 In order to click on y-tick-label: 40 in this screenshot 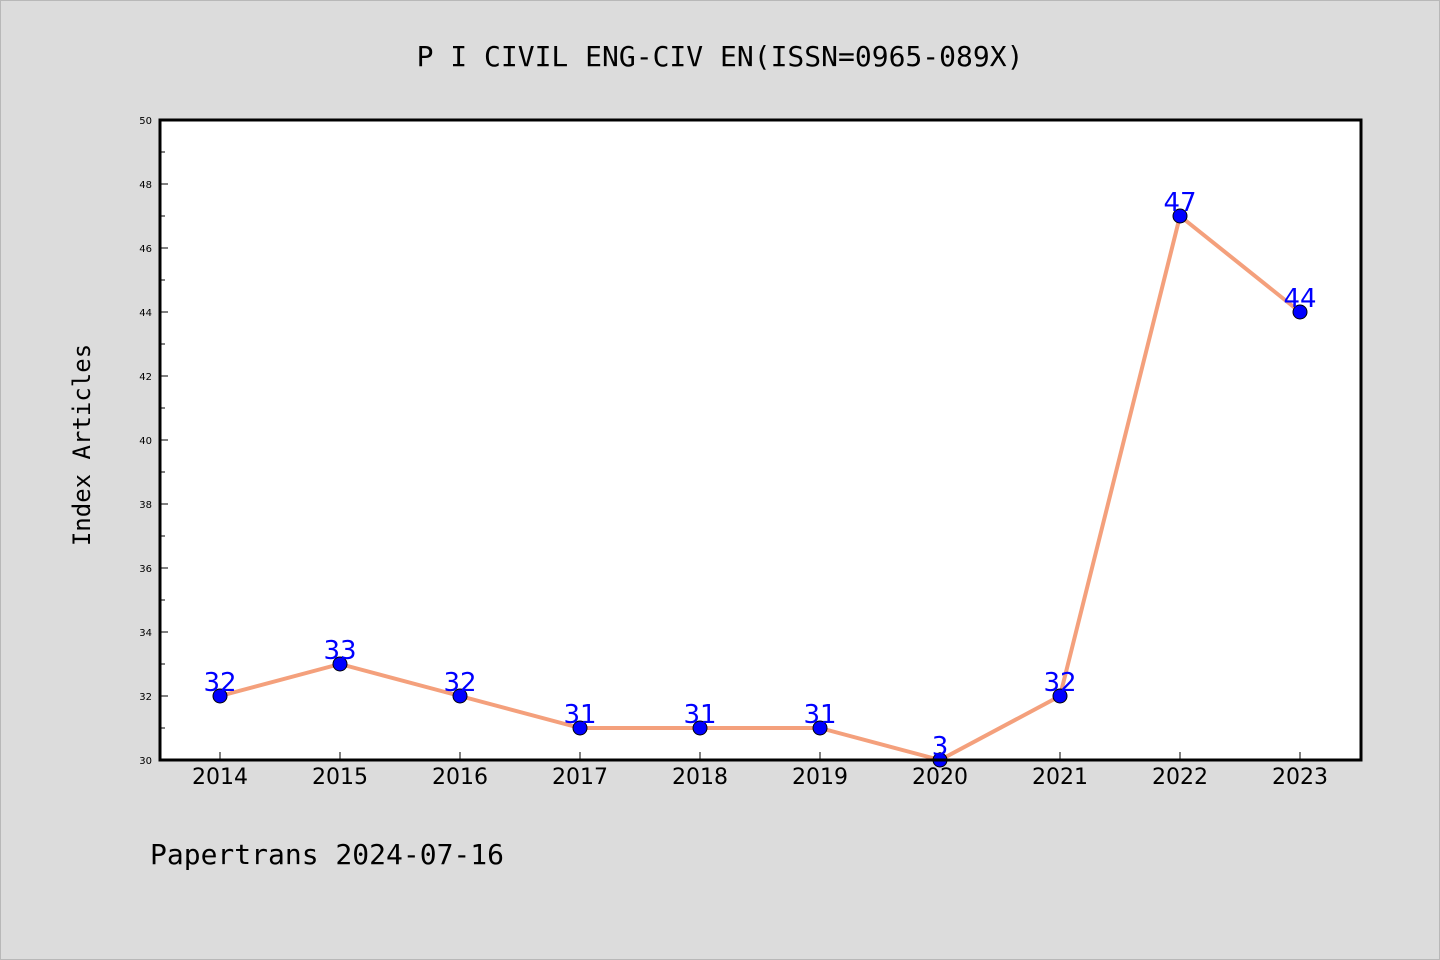, I will do `click(145, 441)`.